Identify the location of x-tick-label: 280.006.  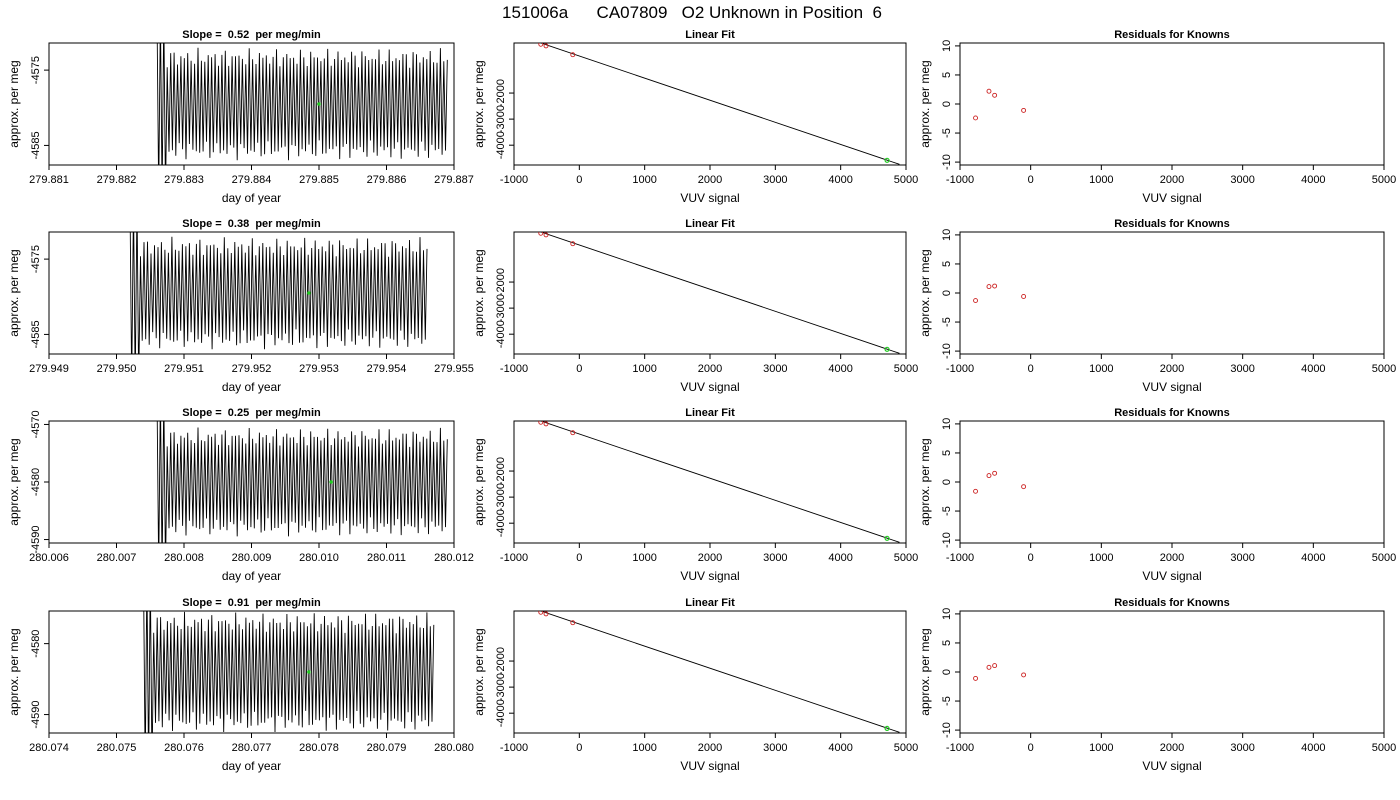
(49, 558).